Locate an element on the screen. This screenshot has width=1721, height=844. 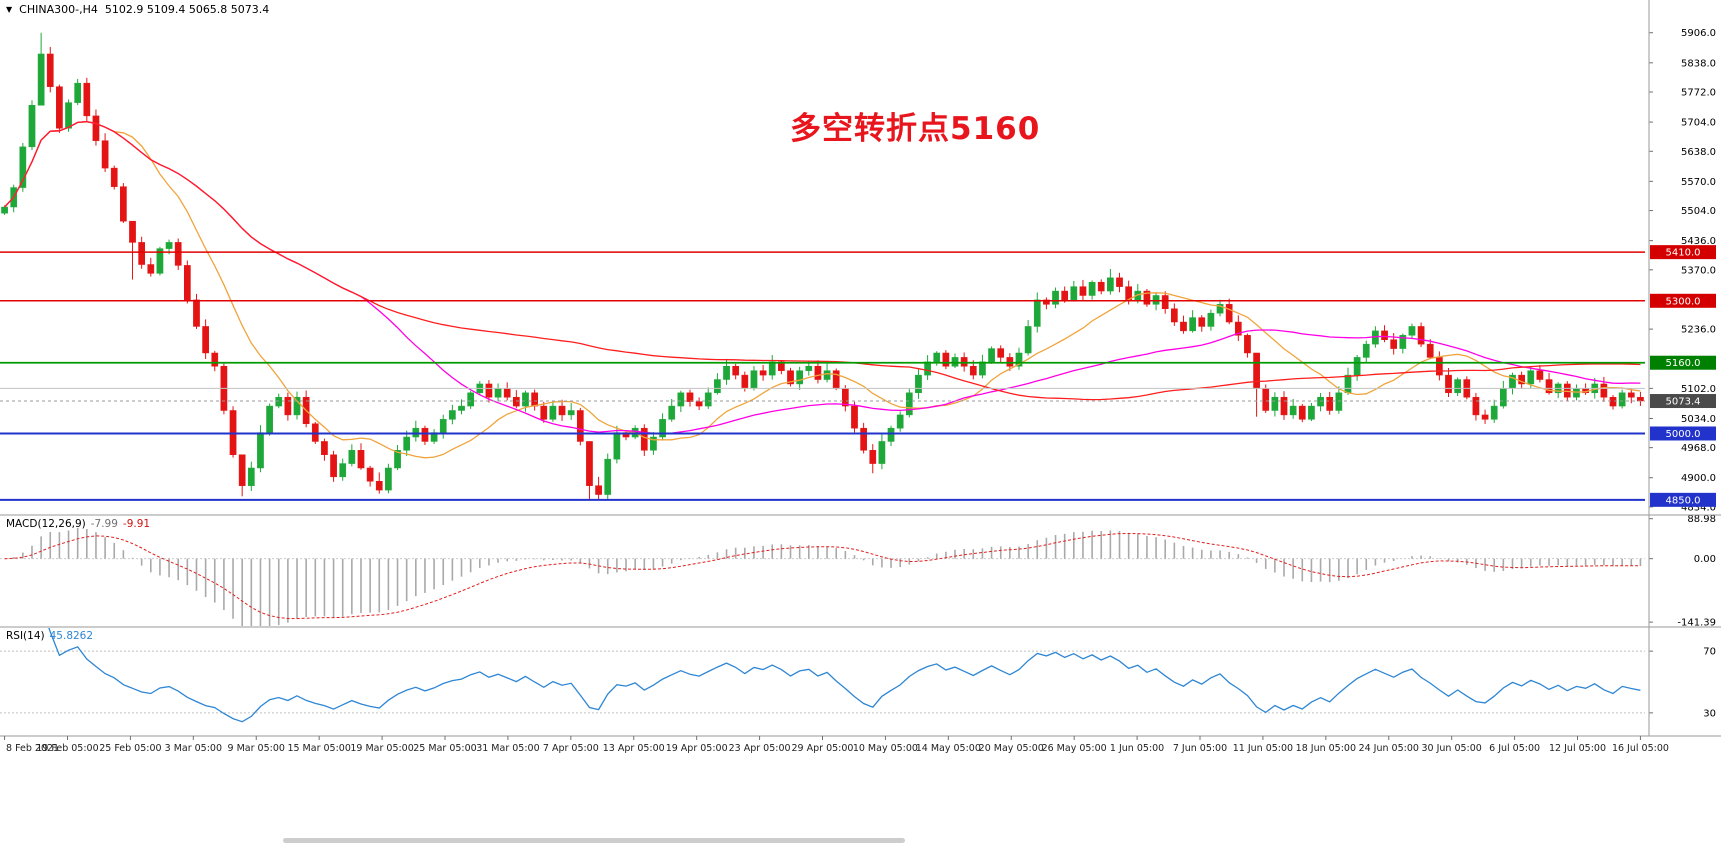
svg-text: 26 May 05:00 is located at coordinates (1074, 748).